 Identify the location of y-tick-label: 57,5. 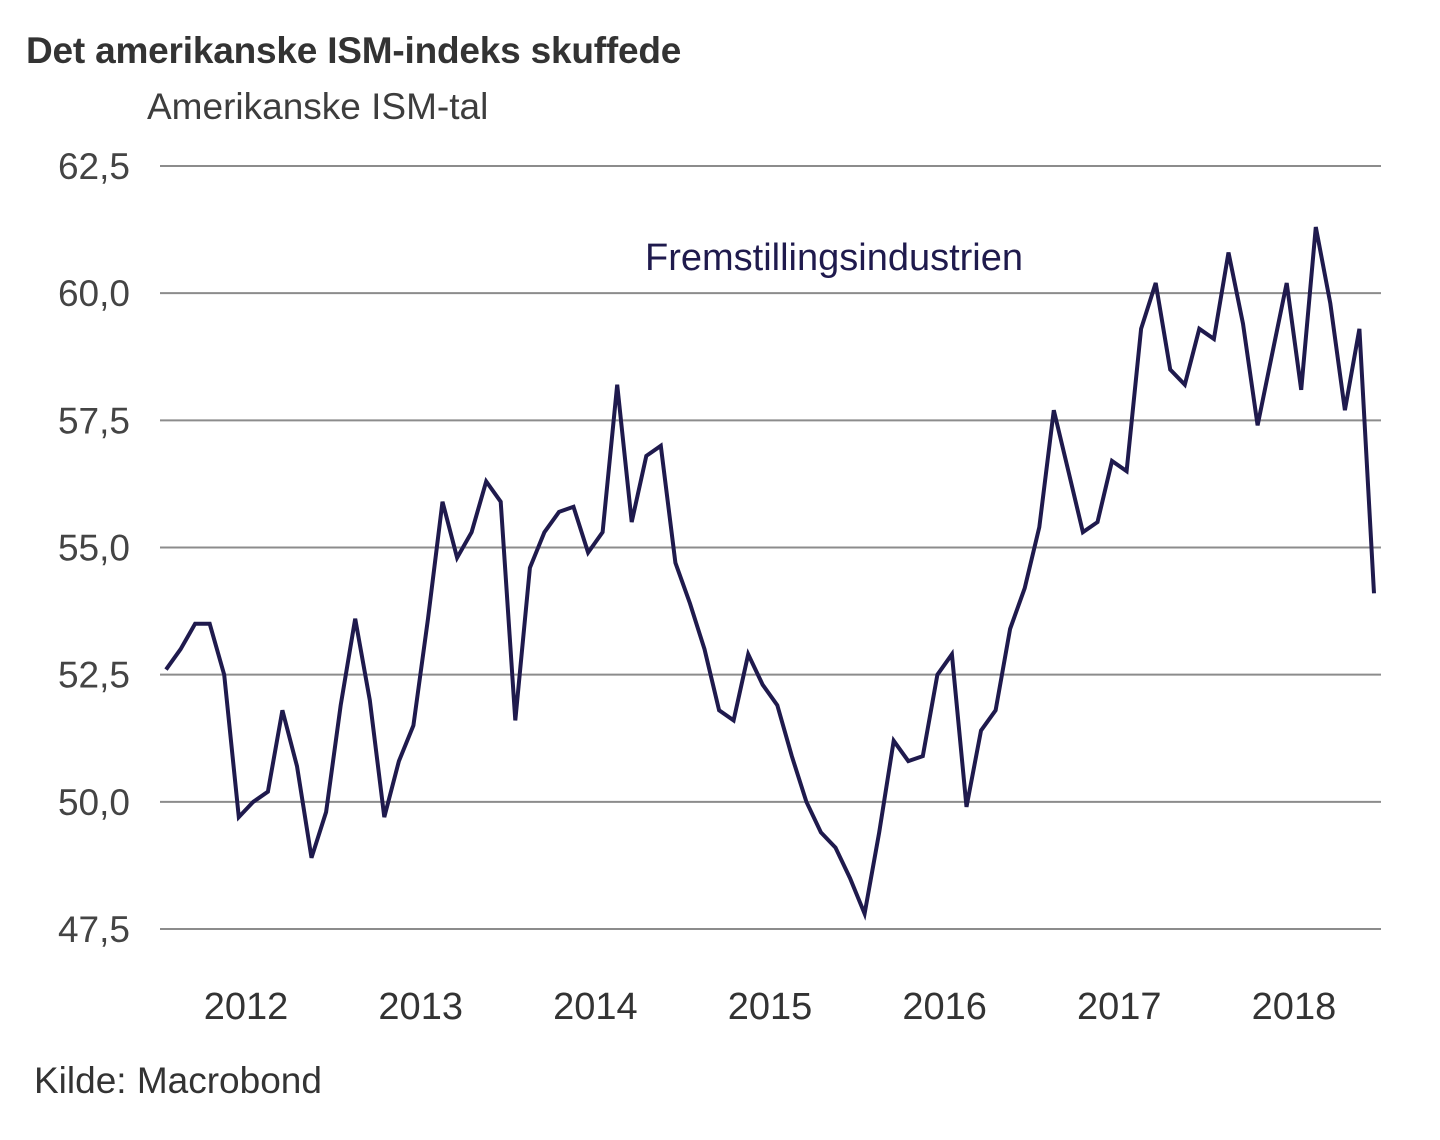
(94, 420).